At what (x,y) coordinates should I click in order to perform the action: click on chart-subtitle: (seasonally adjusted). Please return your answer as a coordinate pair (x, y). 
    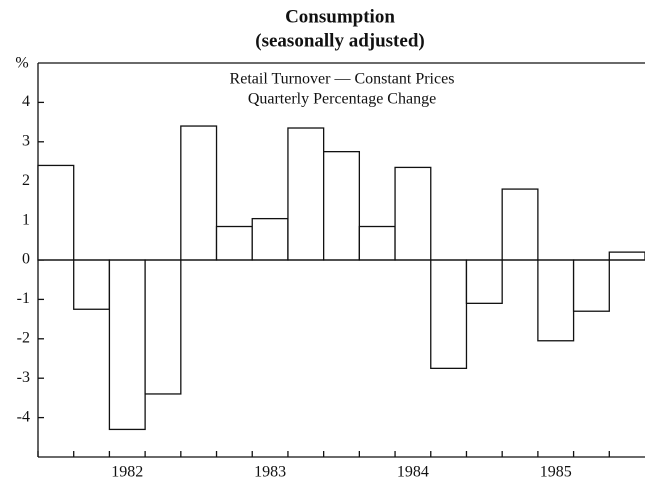
    Looking at the image, I should click on (339, 40).